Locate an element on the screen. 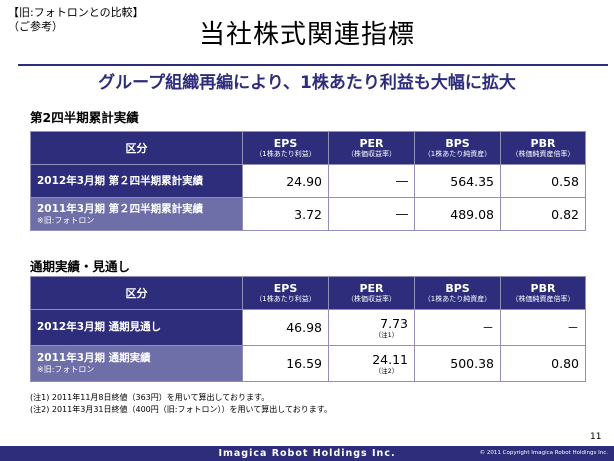 Image resolution: width=614 pixels, height=461 pixels. note-line-1: 【旧:フォトロンとの比較】 is located at coordinates (76, 12).